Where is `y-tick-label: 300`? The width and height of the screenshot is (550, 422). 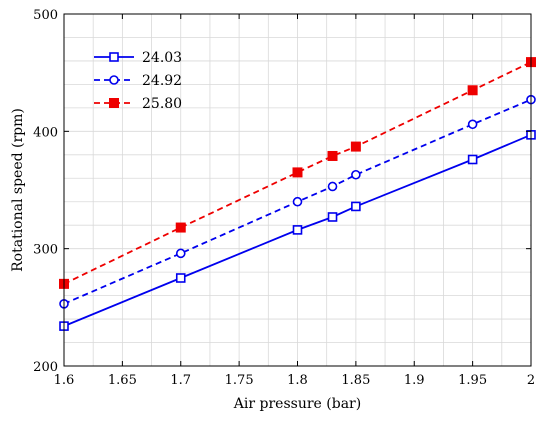 y-tick-label: 300 is located at coordinates (45, 250).